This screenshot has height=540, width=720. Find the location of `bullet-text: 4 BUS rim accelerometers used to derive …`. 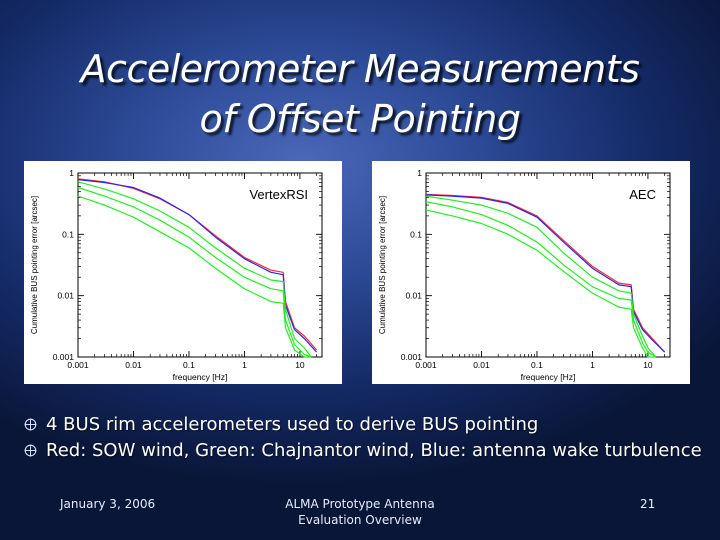

bullet-text: 4 BUS rim accelerometers used to derive … is located at coordinates (292, 424).